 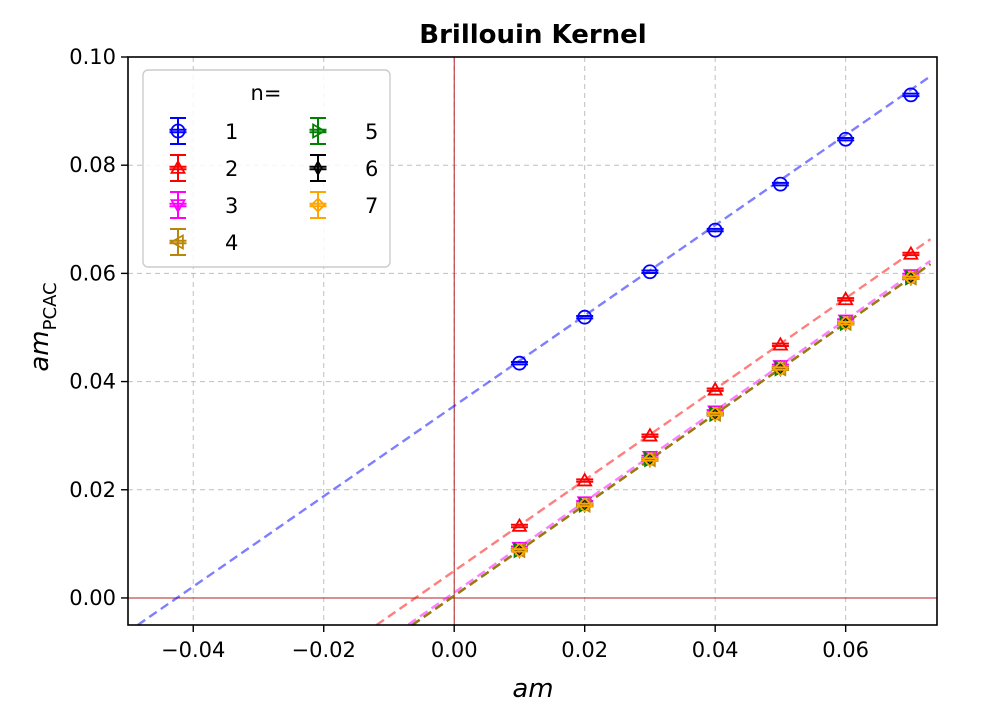 I want to click on legend-entry-n1: 1, so click(x=203, y=131).